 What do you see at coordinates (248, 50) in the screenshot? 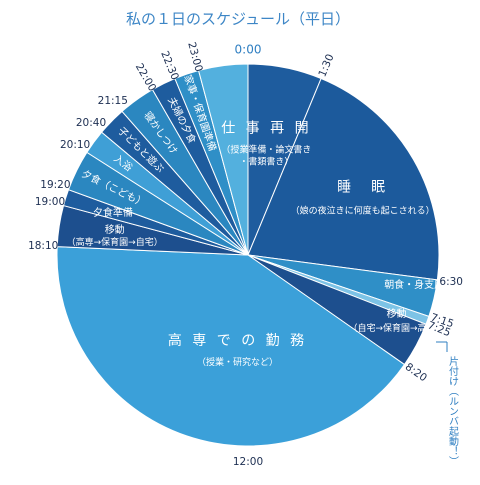
I see `tick-label: 0:00` at bounding box center [248, 50].